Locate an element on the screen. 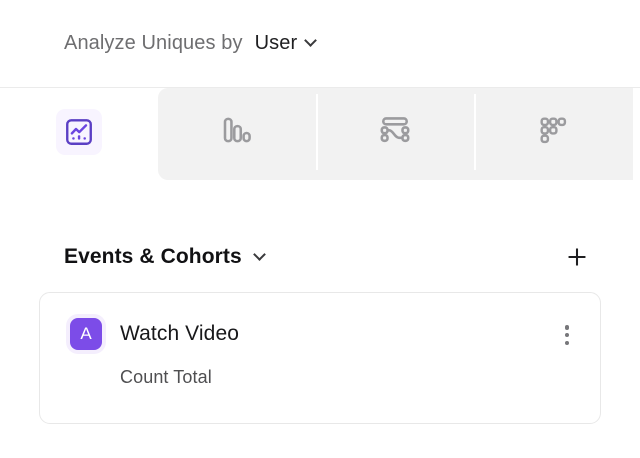 The width and height of the screenshot is (640, 458). analyze-label: Analyze Uniques by is located at coordinates (153, 43).